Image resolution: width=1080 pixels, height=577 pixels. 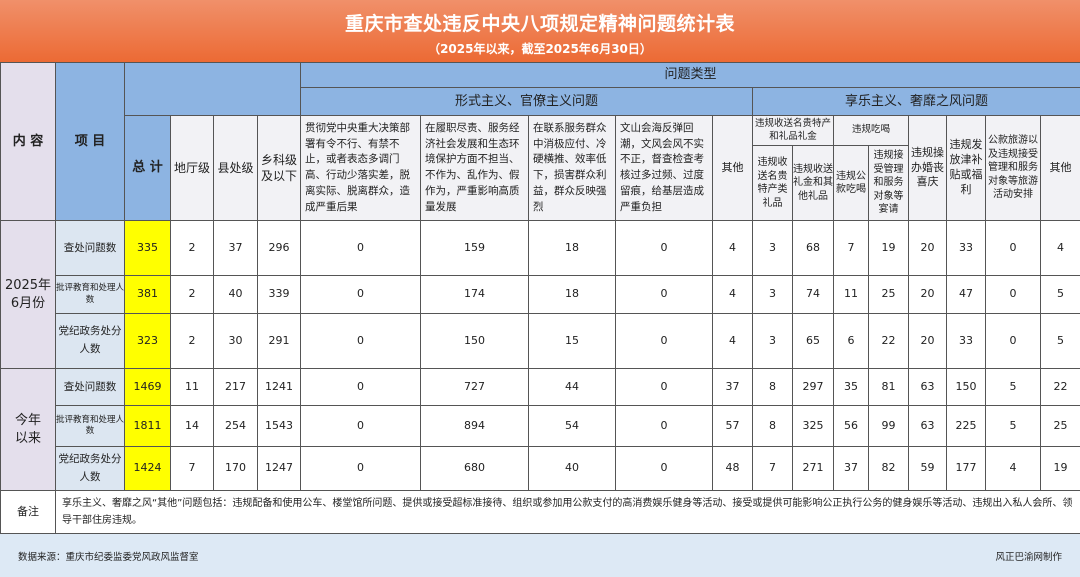 I want to click on value-cell: 99, so click(x=889, y=426).